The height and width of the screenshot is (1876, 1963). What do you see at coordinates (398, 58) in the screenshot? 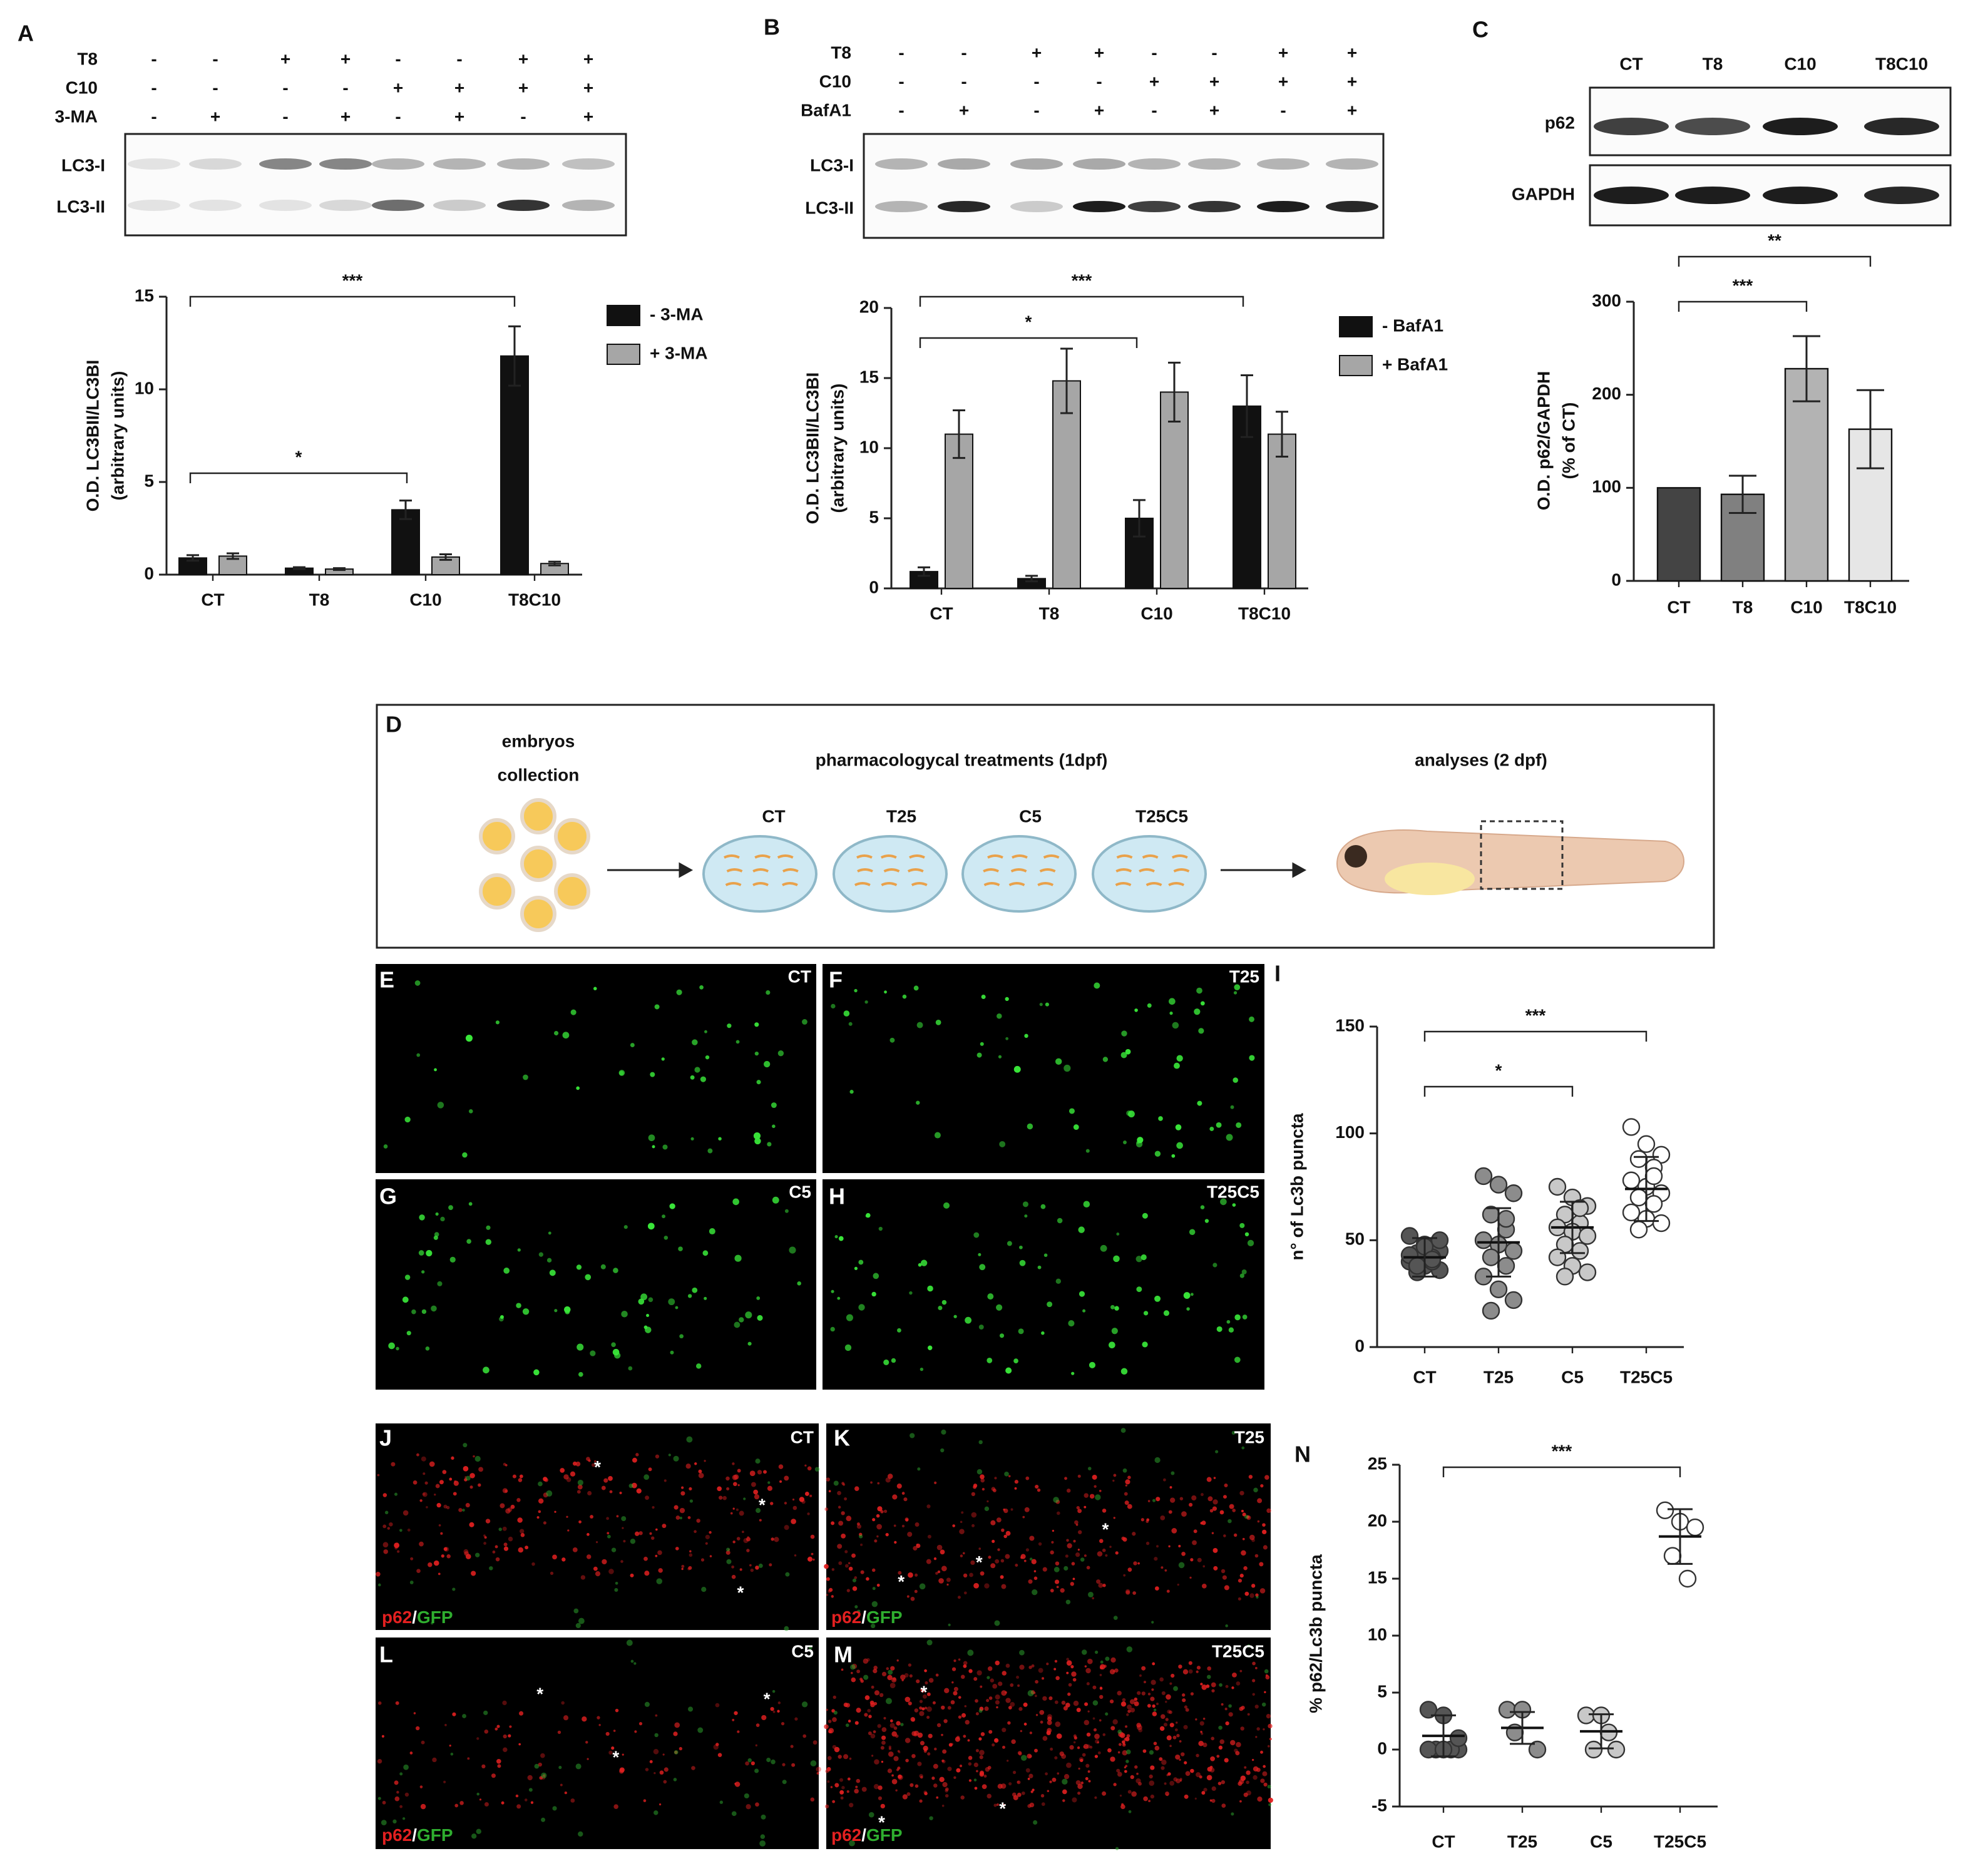
I see `condition-sign: -` at bounding box center [398, 58].